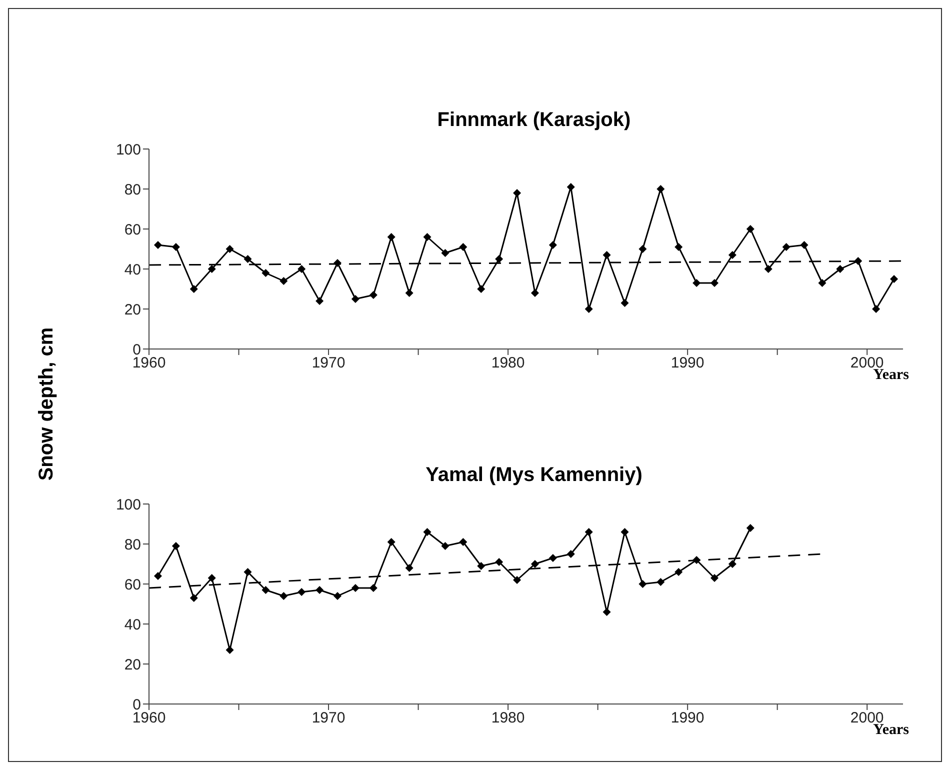 The width and height of the screenshot is (950, 771). Describe the element at coordinates (534, 475) in the screenshot. I see `chart-title: Yamal (Mys Kamenniy)` at that location.